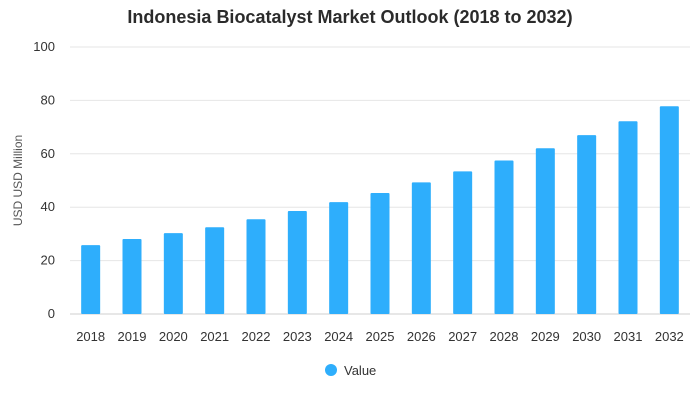  Describe the element at coordinates (360, 370) in the screenshot. I see `legend-label: Value` at that location.